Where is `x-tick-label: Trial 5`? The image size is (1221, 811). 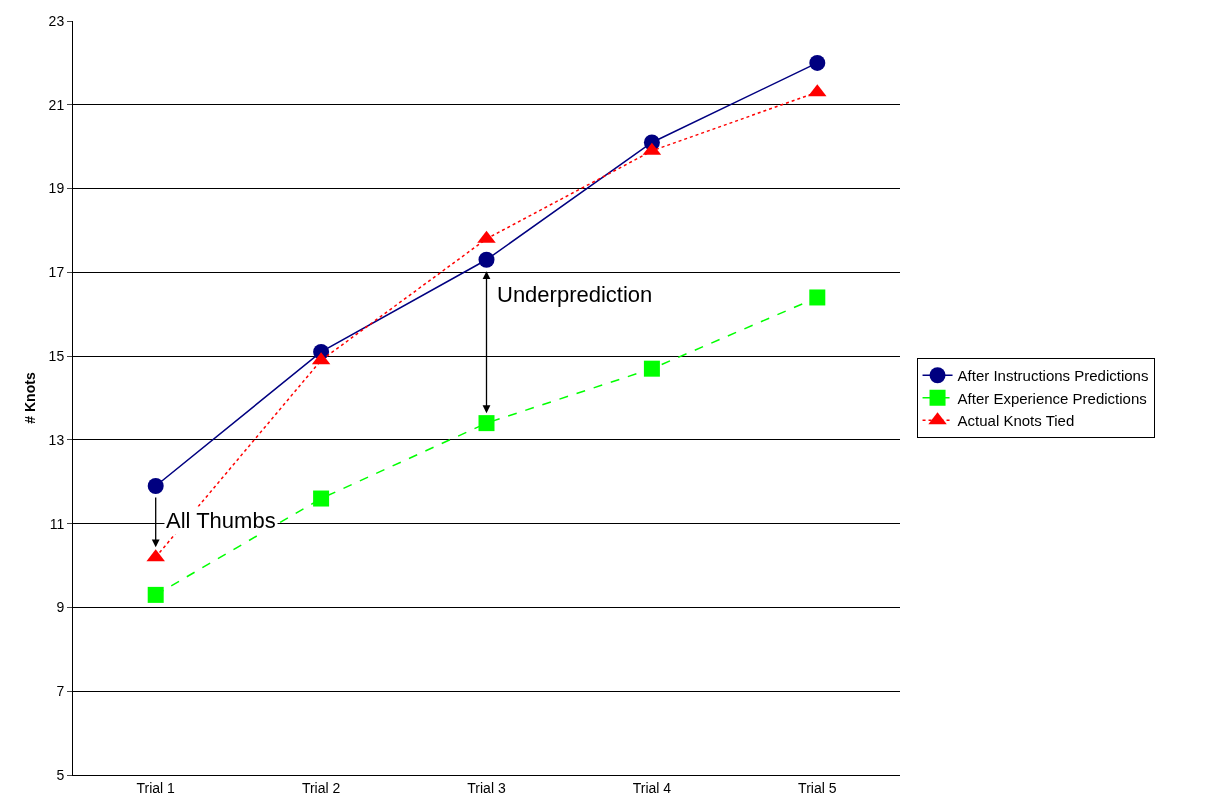
x-tick-label: Trial 5 is located at coordinates (817, 787).